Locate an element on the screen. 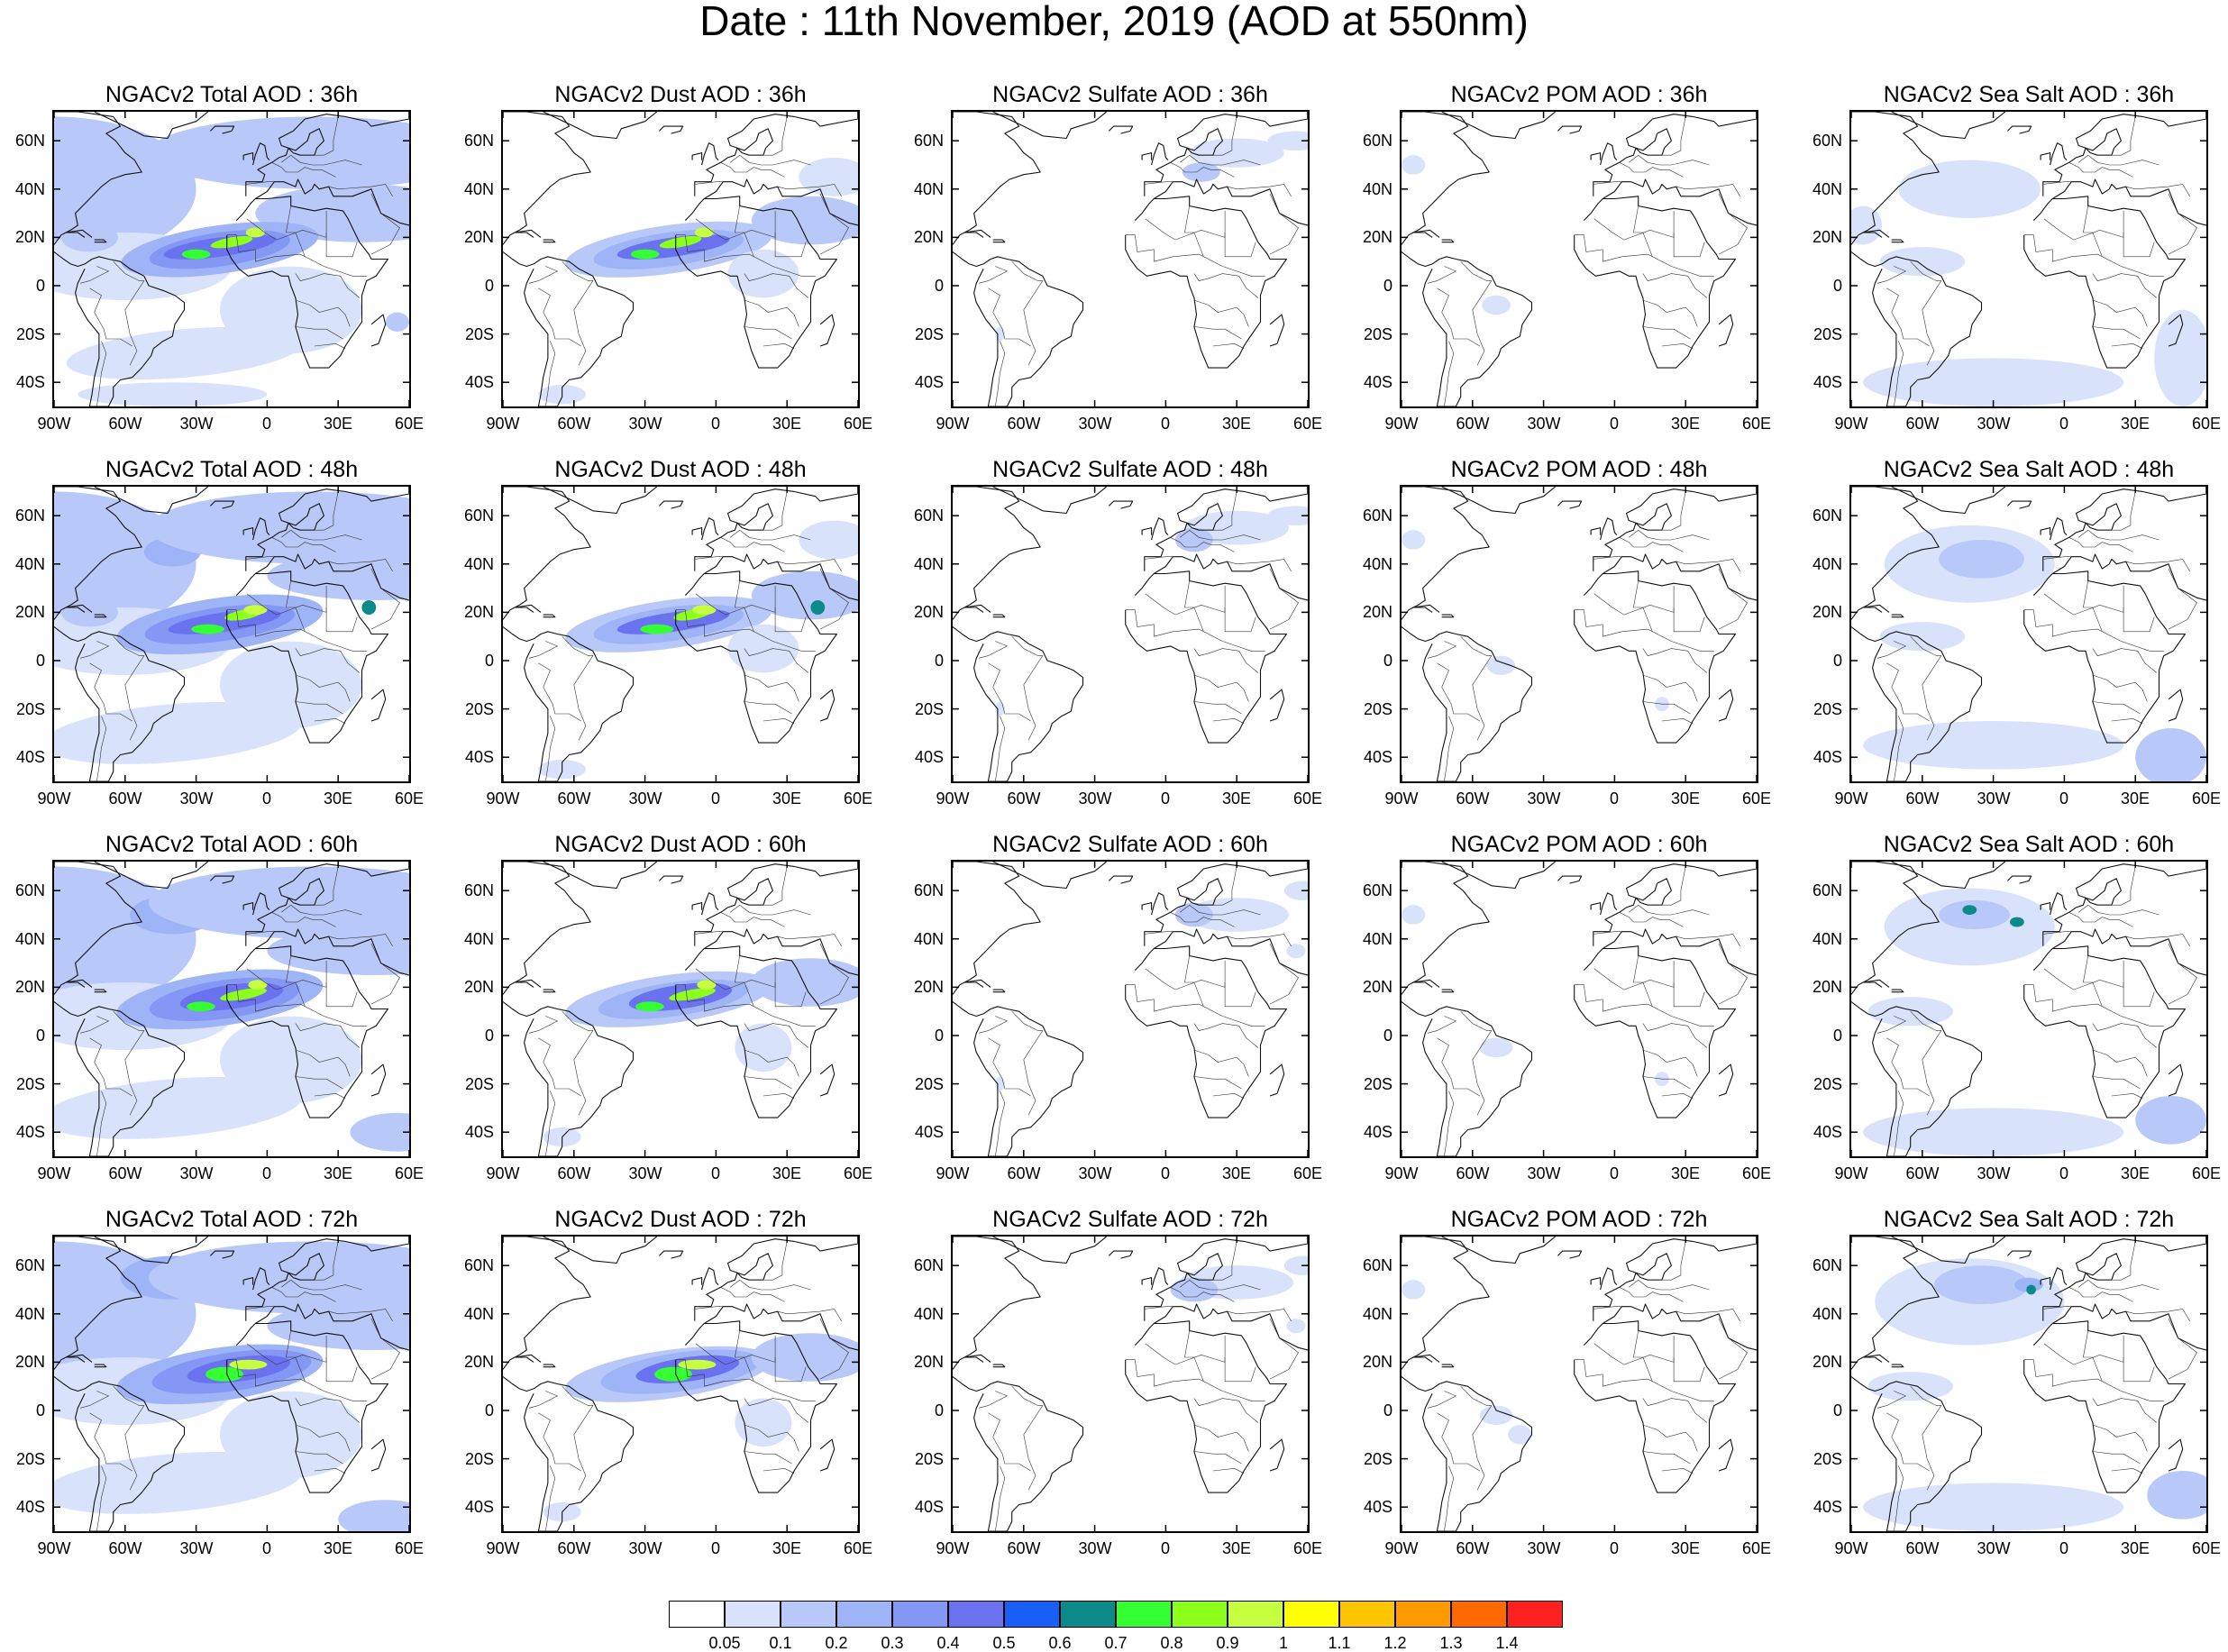  lon-tick-label: 90W is located at coordinates (503, 1548).